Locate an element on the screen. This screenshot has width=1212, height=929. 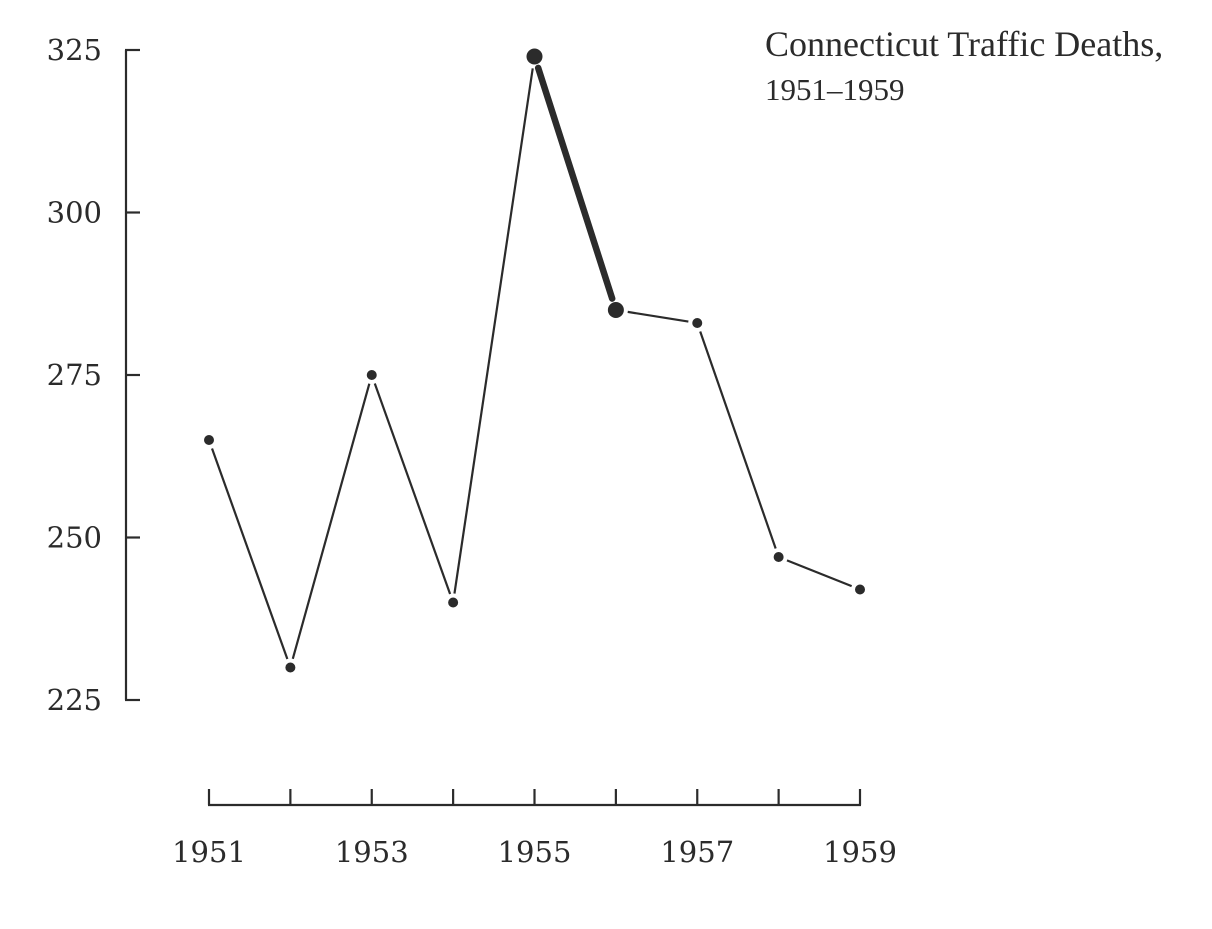
x-tick-label-1959: 1959 is located at coordinates (860, 852).